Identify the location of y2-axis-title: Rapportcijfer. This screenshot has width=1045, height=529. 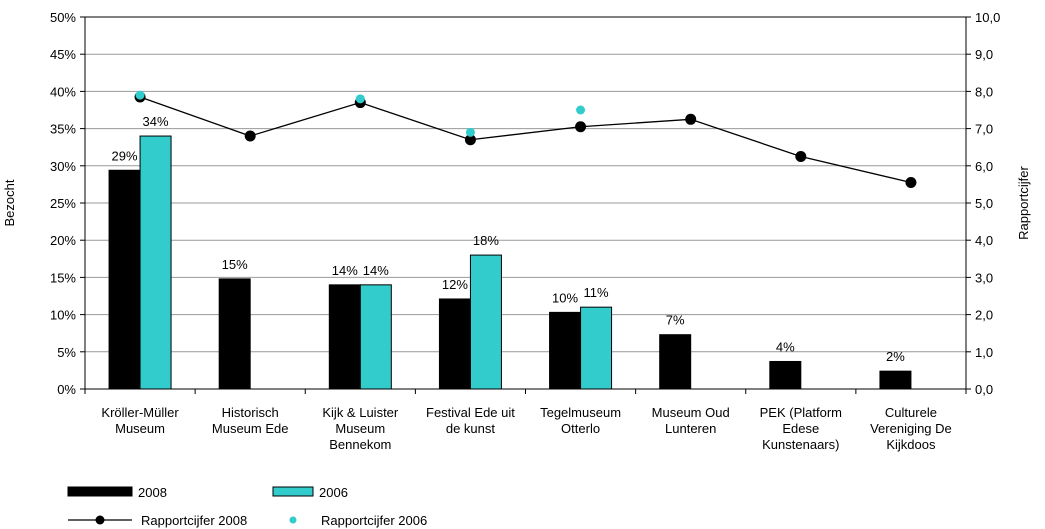
(1023, 202).